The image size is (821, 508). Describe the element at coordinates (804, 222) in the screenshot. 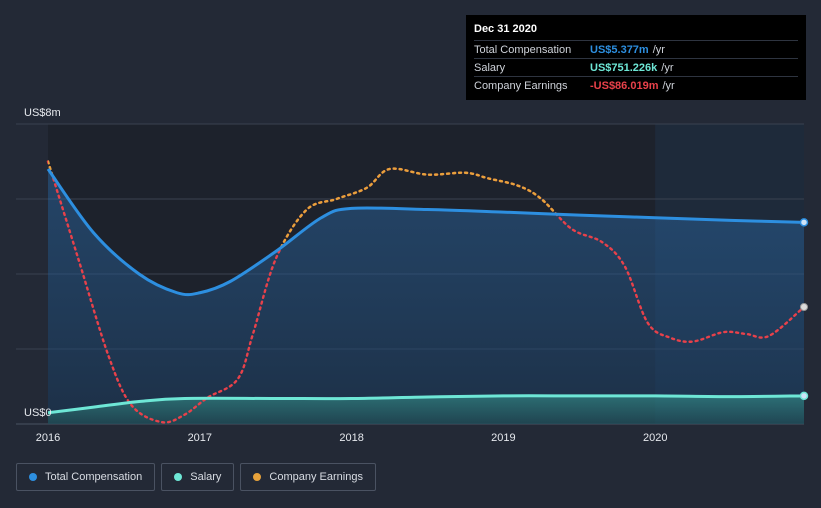

I see `total-compensation-endpoint` at that location.